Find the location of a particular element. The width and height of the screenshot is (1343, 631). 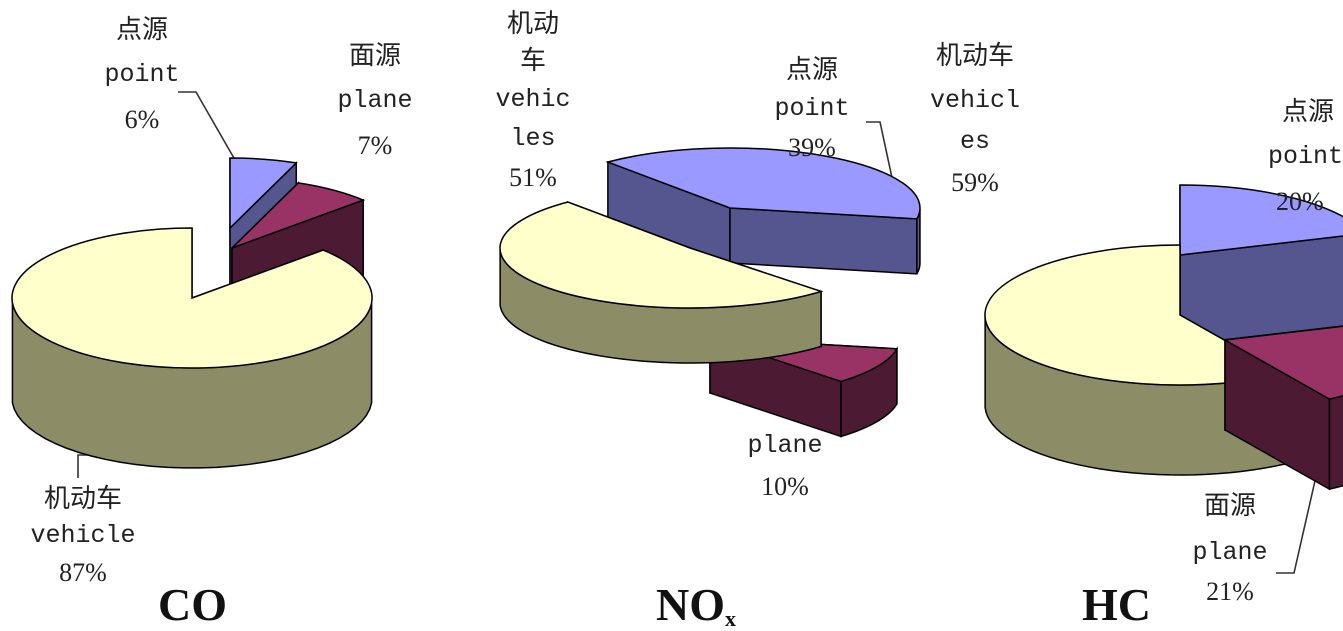

co-title: CO is located at coordinates (192, 604).